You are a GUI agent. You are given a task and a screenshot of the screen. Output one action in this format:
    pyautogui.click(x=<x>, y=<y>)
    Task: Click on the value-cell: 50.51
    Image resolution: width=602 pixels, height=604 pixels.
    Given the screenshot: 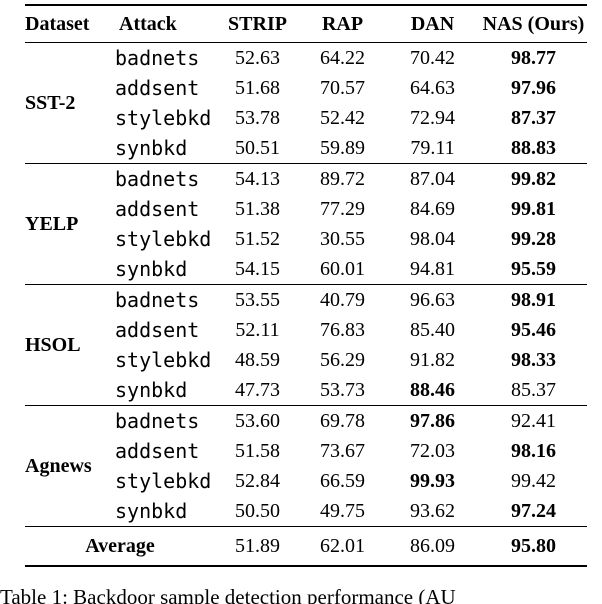 What is the action you would take?
    pyautogui.click(x=257, y=147)
    